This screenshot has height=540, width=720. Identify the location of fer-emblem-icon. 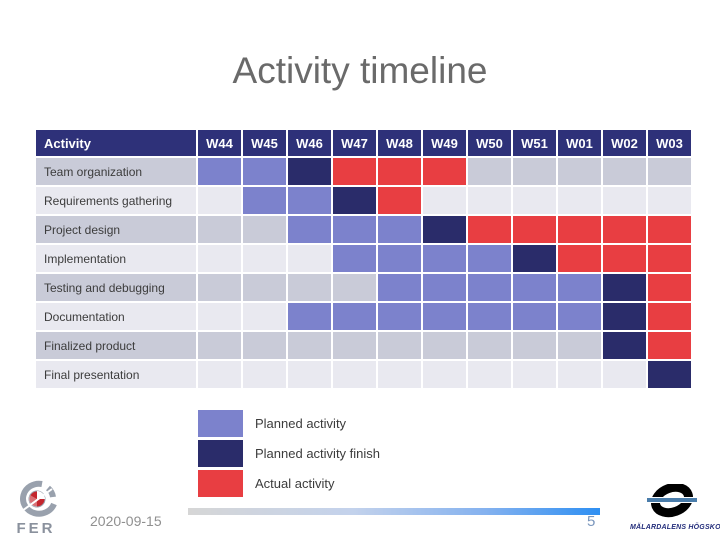
(38, 498).